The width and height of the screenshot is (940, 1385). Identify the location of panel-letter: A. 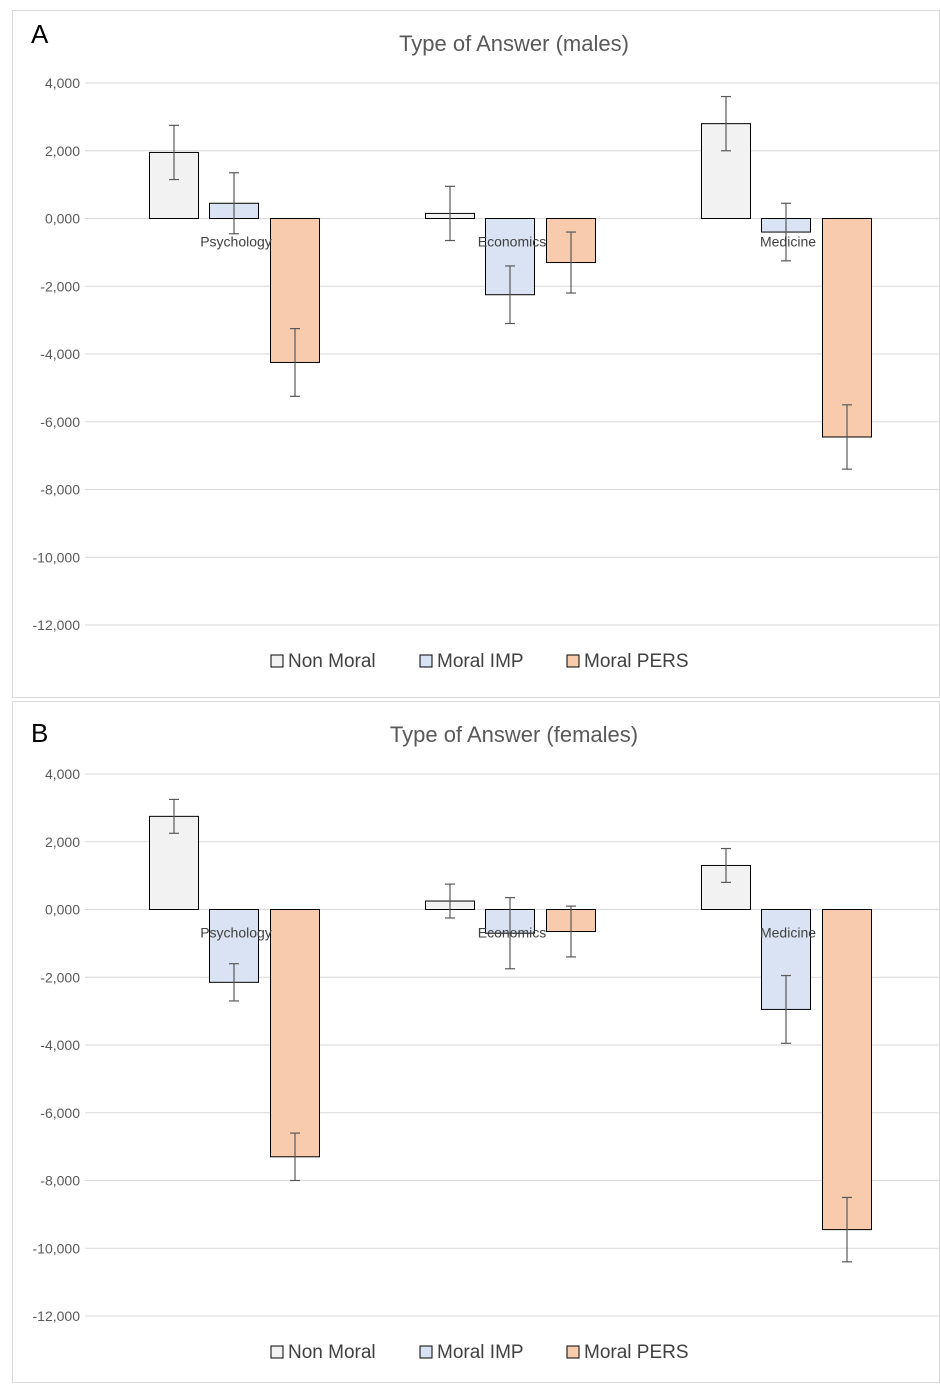
(40, 34).